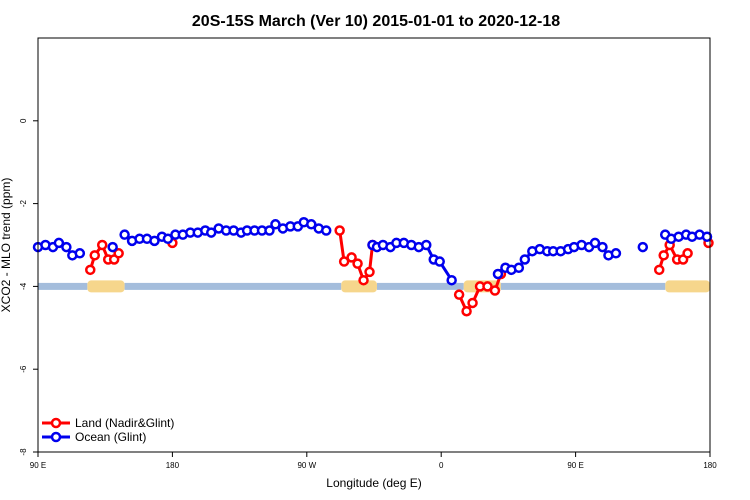 The height and width of the screenshot is (500, 750). Describe the element at coordinates (6, 245) in the screenshot. I see `y-axis-label: XCO2 - MLO trend (ppm)` at that location.